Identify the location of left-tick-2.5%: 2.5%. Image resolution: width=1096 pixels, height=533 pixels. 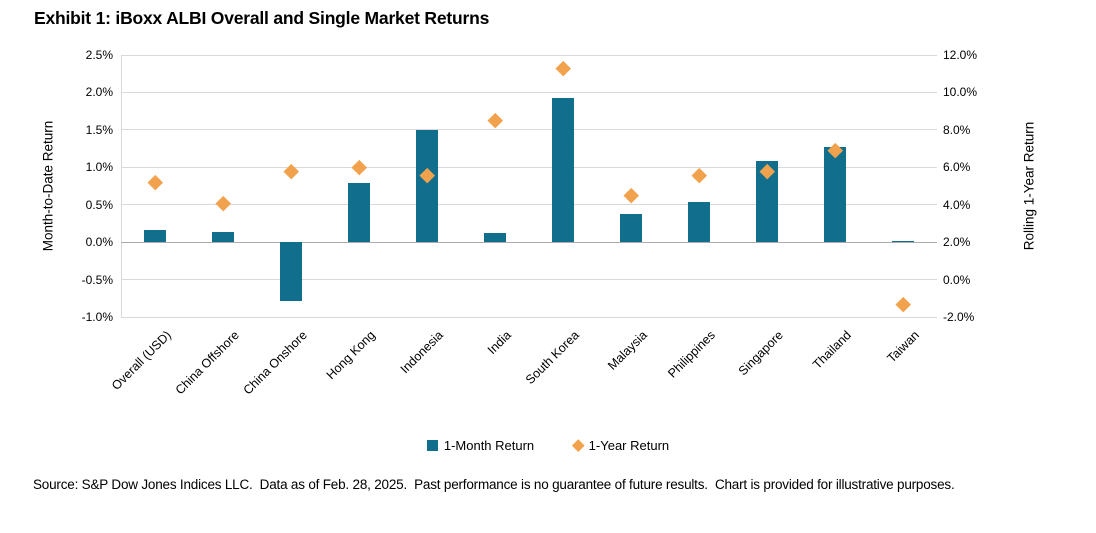
(99, 55).